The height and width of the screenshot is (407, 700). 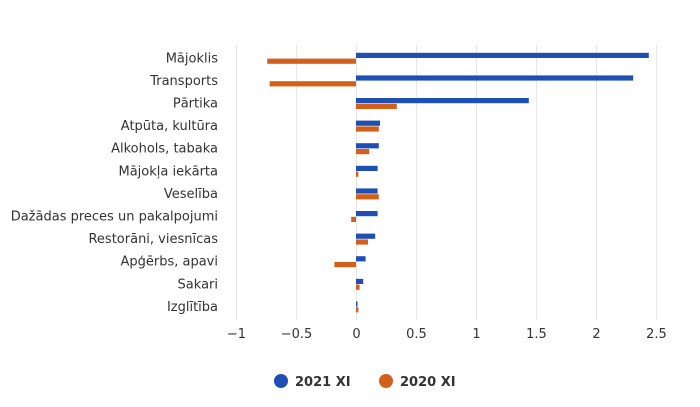 I want to click on x-axis-tick-labels: −1 −0.5 0 0.5 1 1.5 2 2.5, so click(x=447, y=334).